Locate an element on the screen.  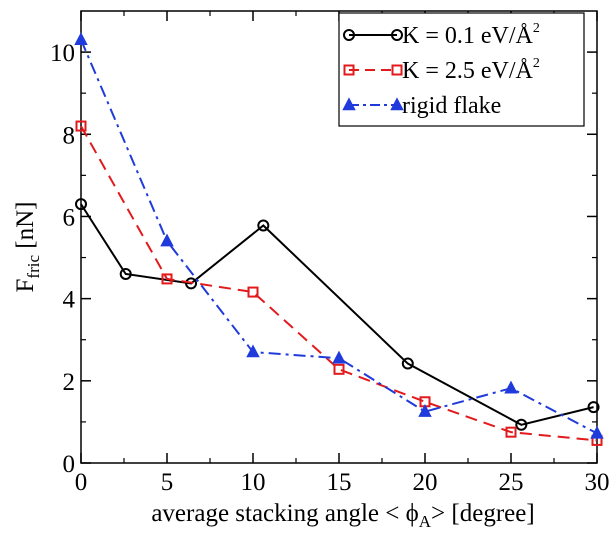
x-axis-title: average stacking angle < ϕA> [degree] is located at coordinates (342, 515).